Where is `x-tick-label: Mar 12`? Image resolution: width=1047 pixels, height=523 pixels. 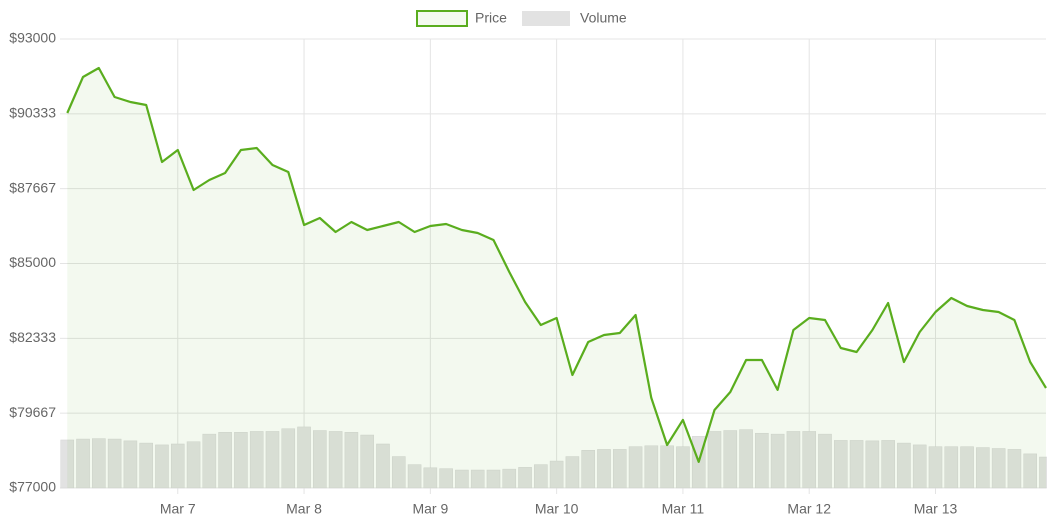
x-tick-label: Mar 12 is located at coordinates (809, 509).